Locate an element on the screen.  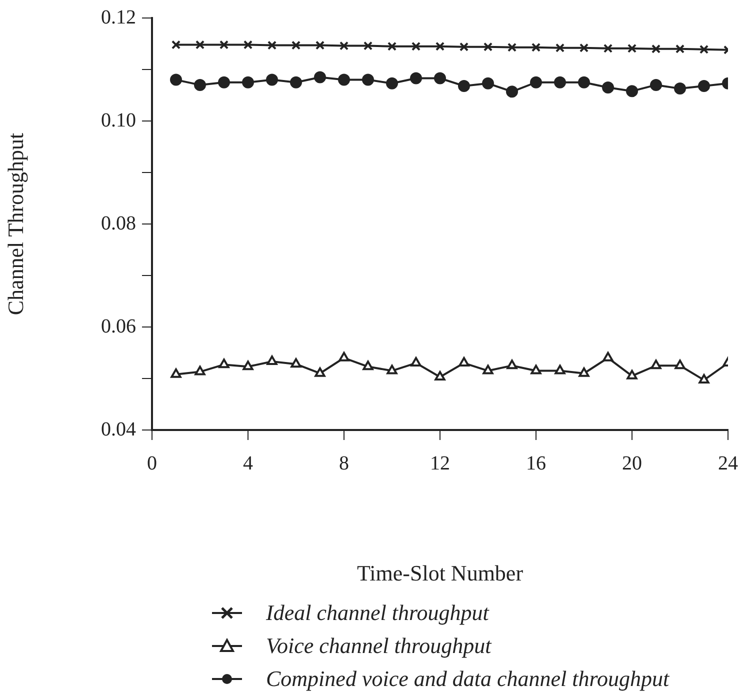
legend-label: Compined voice and data channel throughput is located at coordinates (468, 679).